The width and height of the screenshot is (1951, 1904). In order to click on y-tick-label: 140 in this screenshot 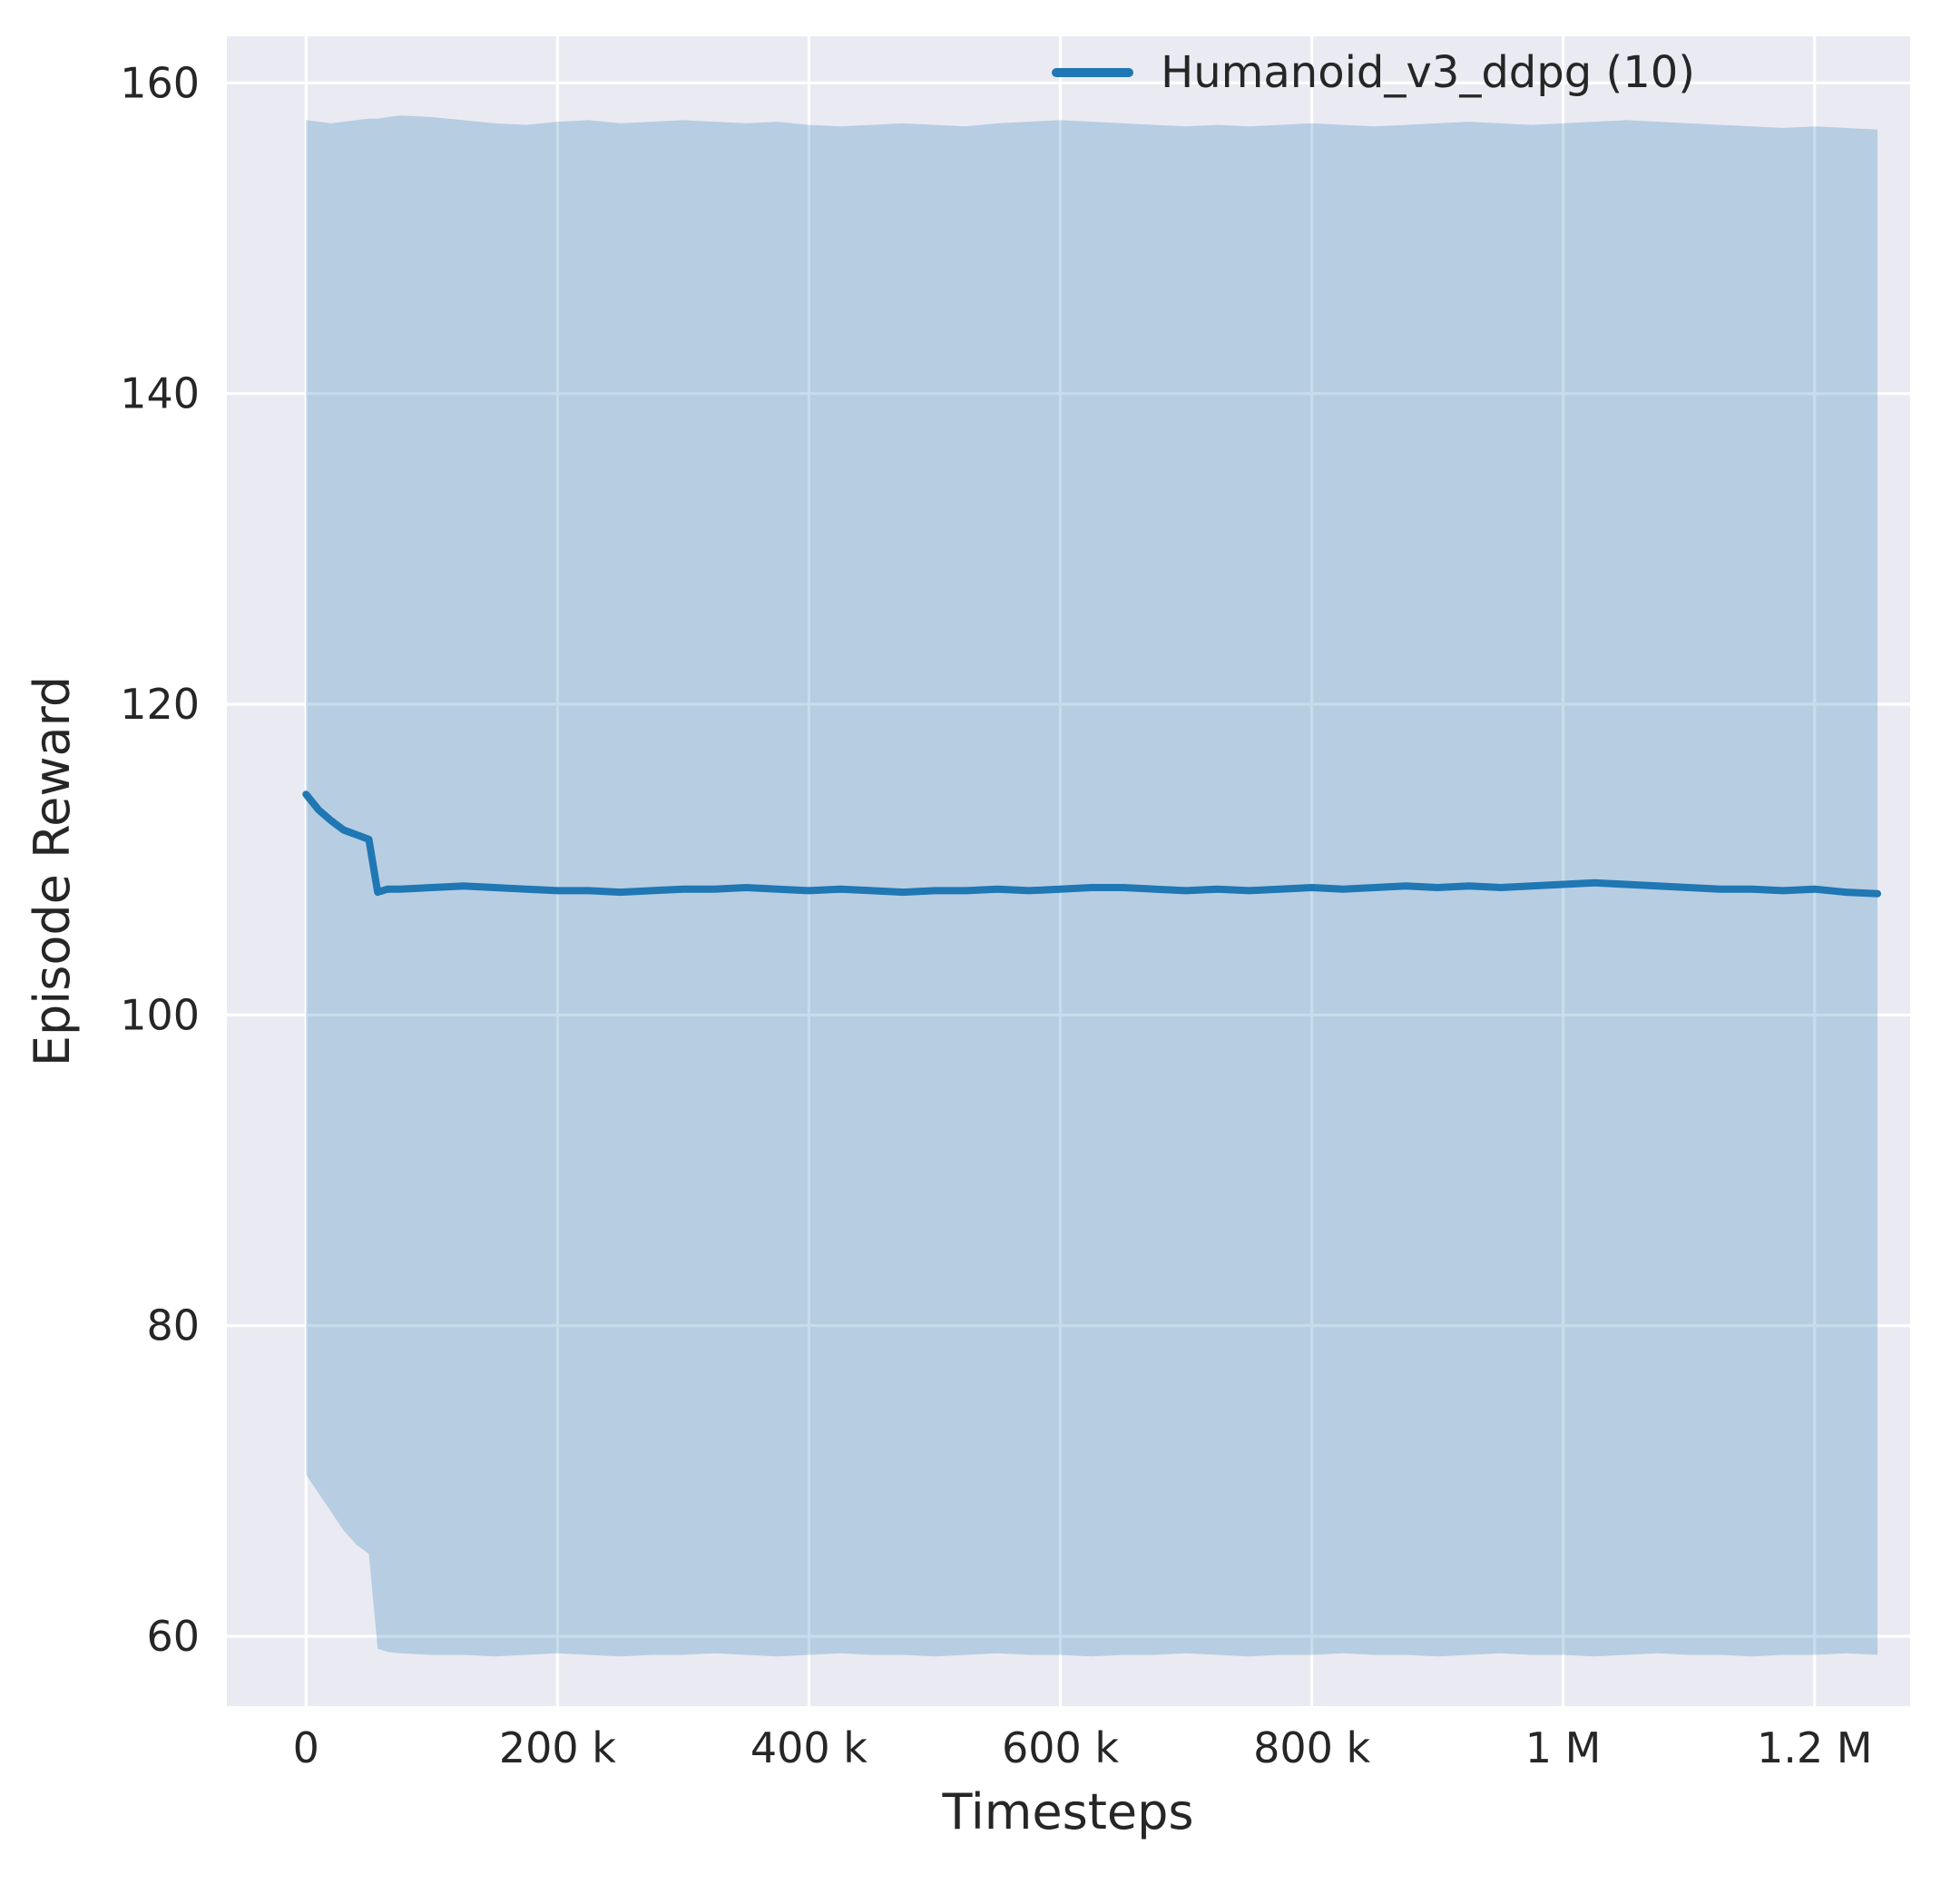, I will do `click(160, 394)`.